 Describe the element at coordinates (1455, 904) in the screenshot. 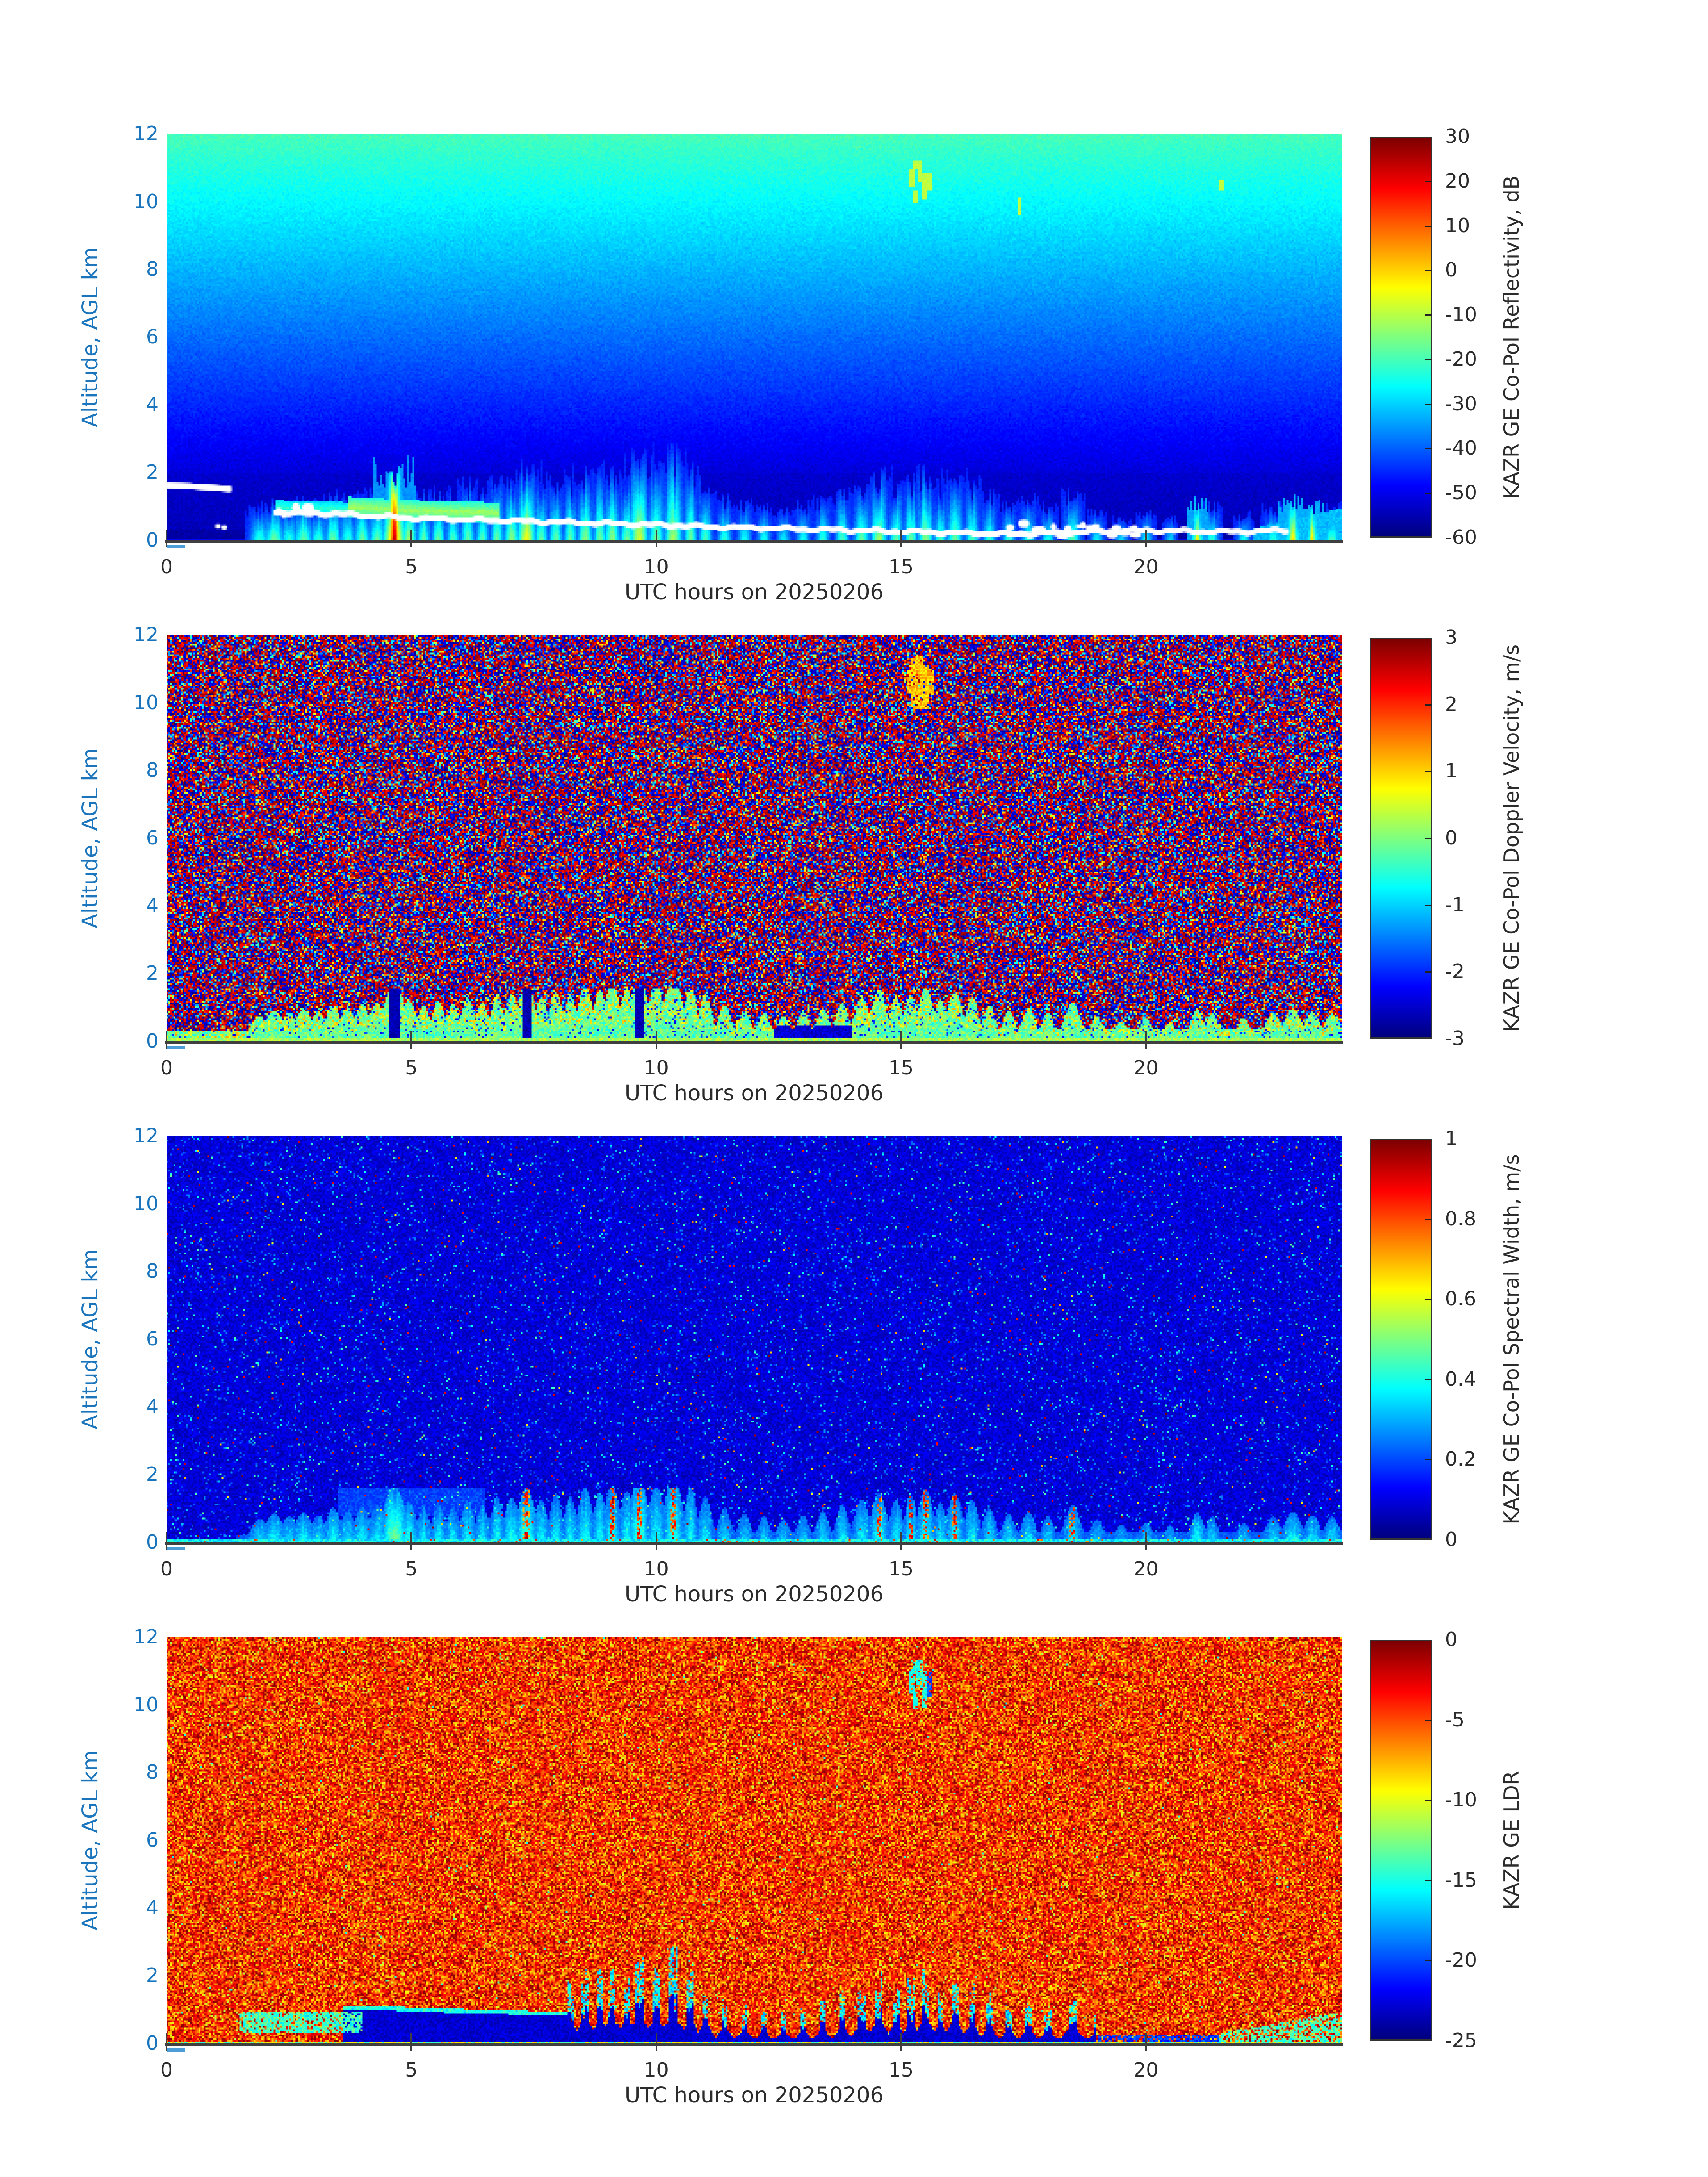

I see `colorbar-tick-label: -1` at that location.